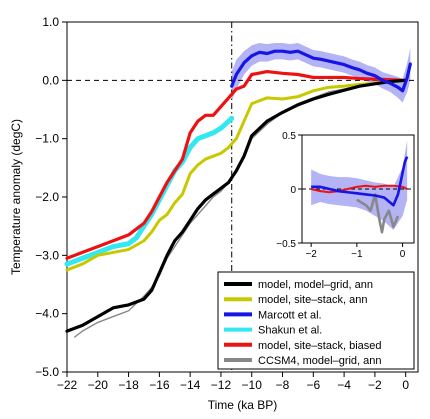  What do you see at coordinates (16, 197) in the screenshot?
I see `y-axis-label: Temperature anomaly (degC)` at bounding box center [16, 197].